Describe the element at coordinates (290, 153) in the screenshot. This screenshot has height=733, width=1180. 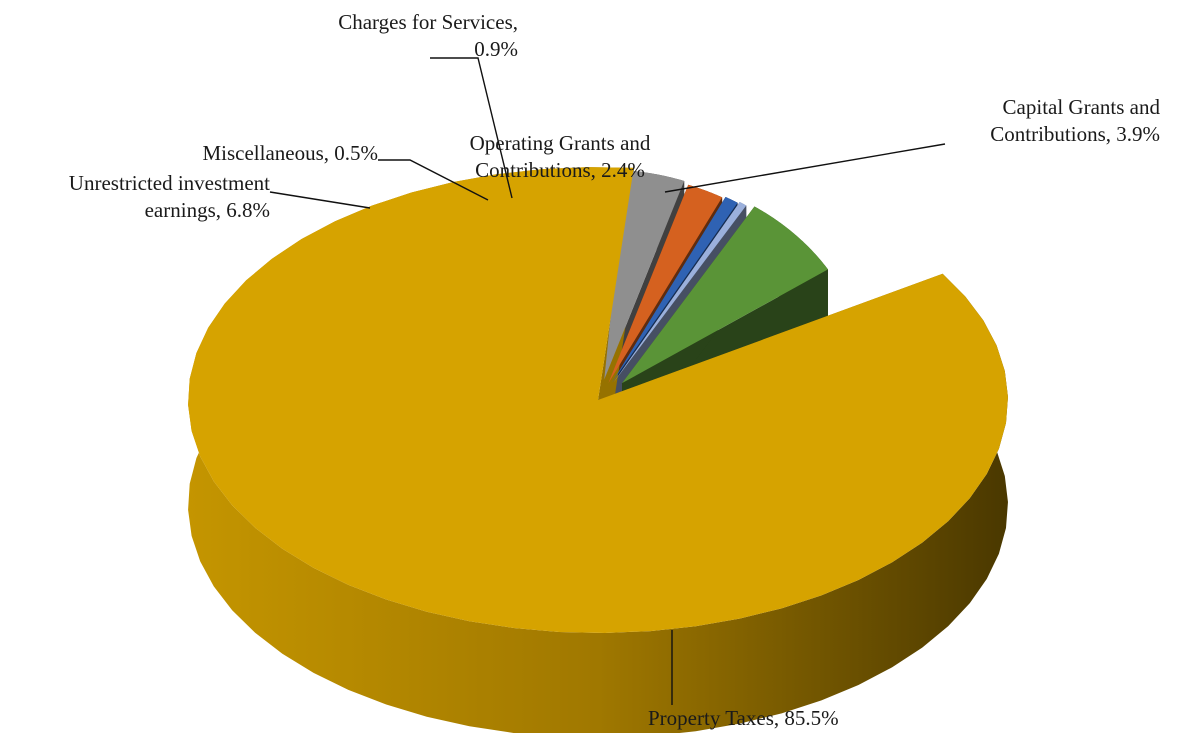
I see `data-label-miscellaneous: Miscellaneous, 0.5%` at that location.